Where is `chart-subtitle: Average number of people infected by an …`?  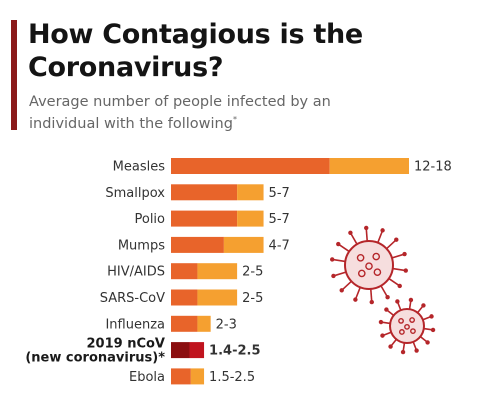
chart-subtitle: Average number of people infected by an … is located at coordinates (209, 113).